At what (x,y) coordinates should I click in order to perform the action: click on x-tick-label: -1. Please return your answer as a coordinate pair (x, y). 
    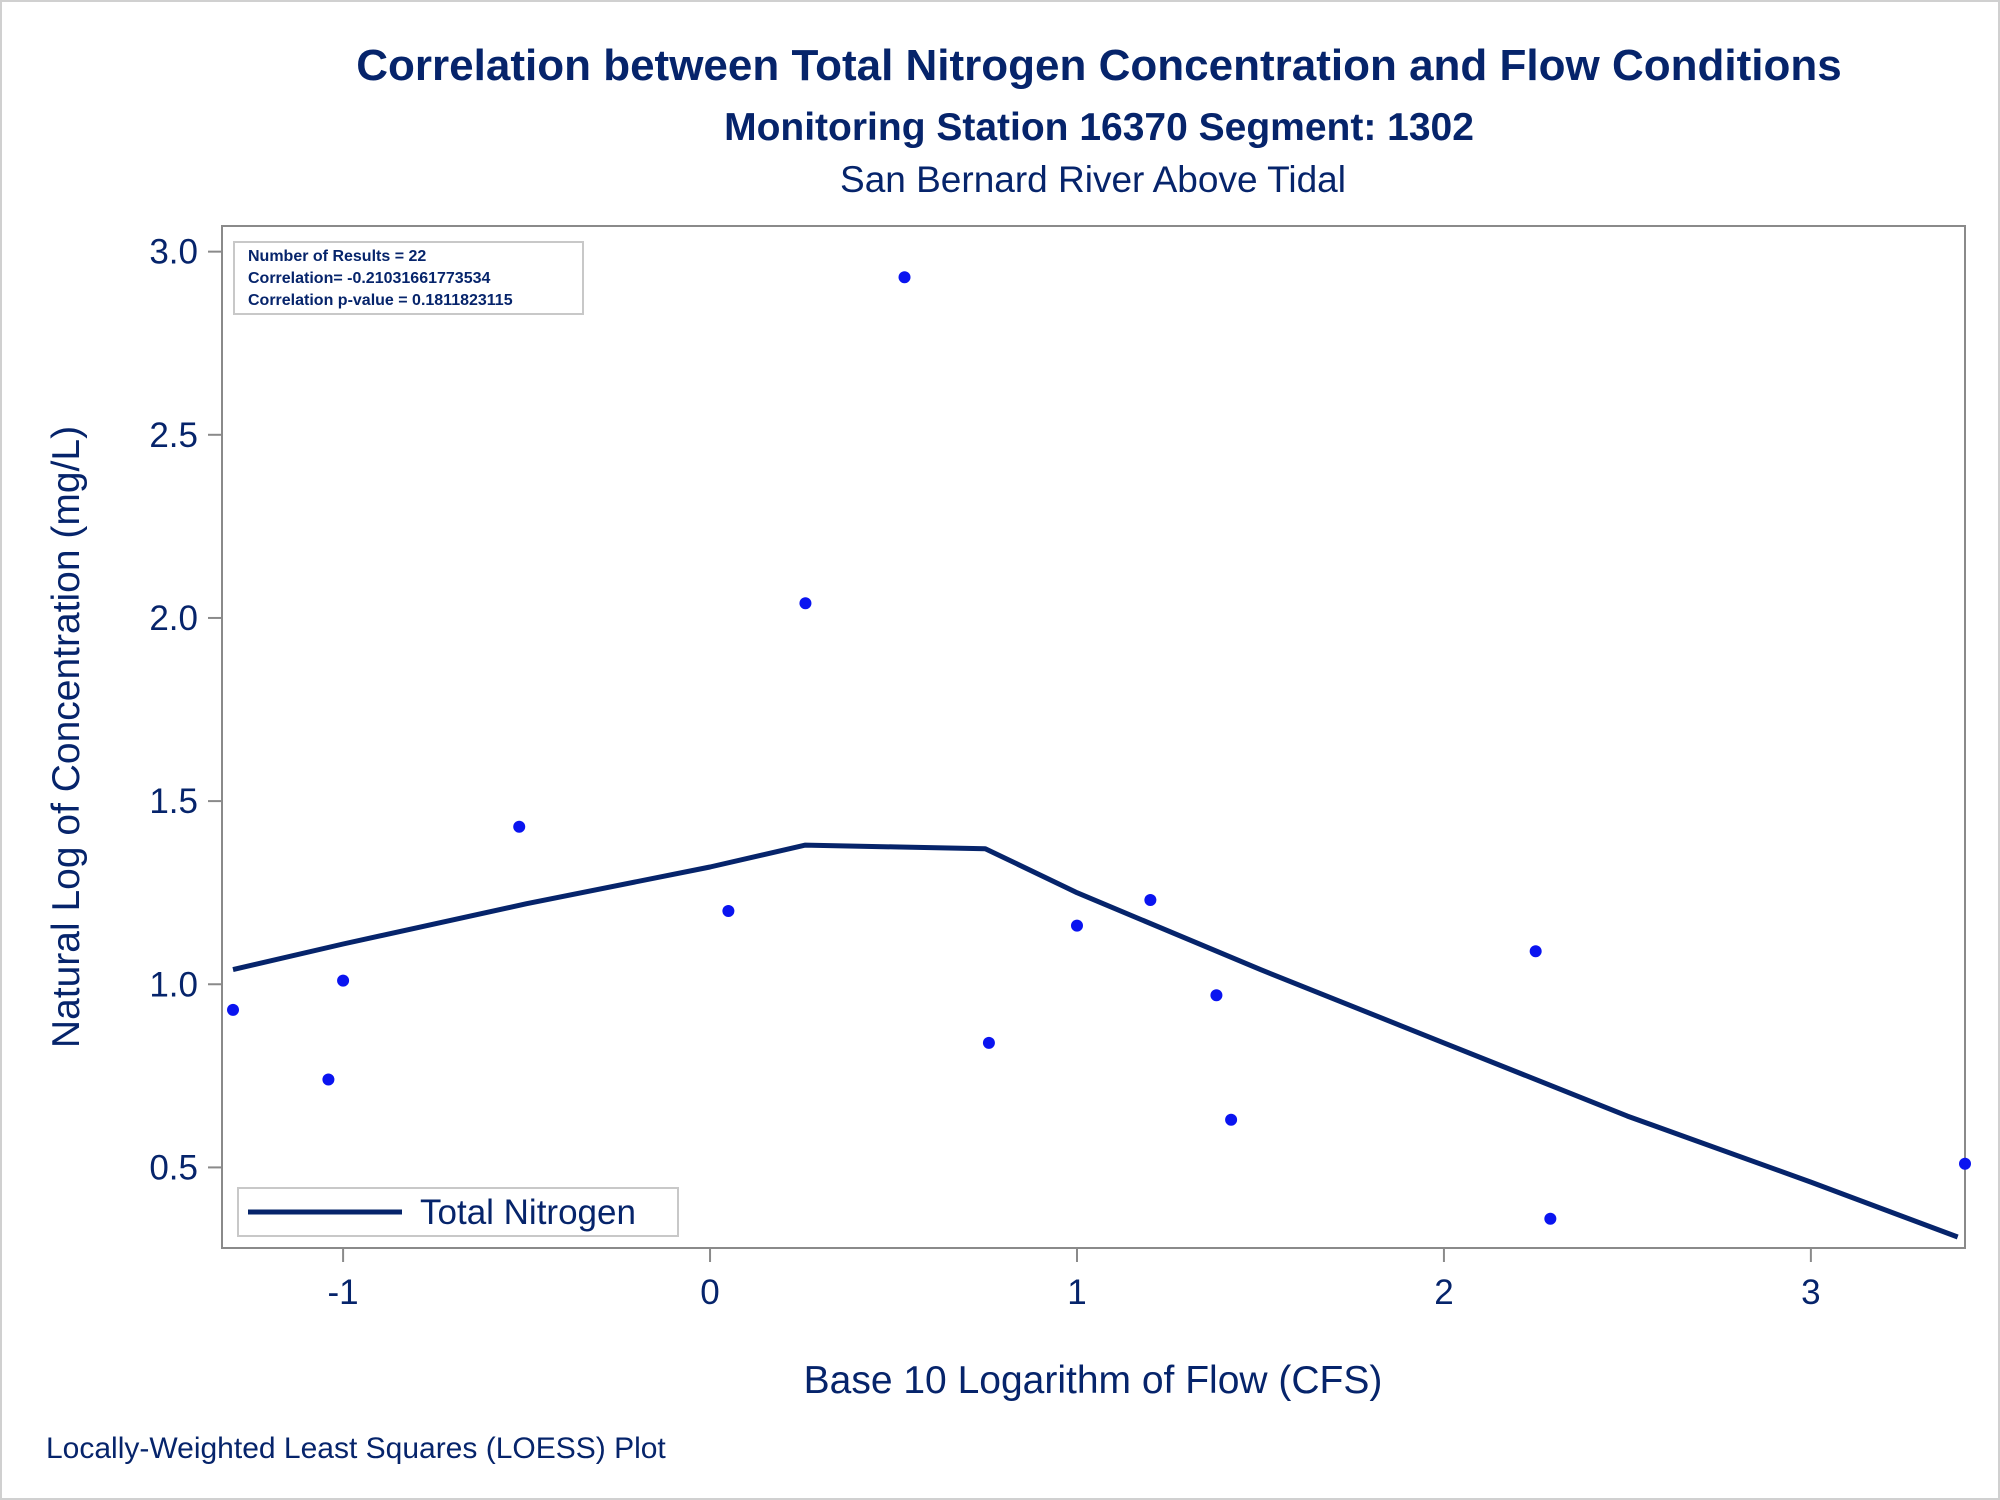
    Looking at the image, I should click on (343, 1292).